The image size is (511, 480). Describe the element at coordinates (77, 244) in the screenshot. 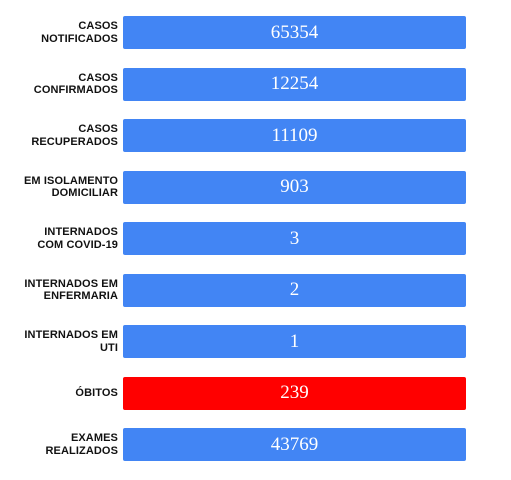

I see `stat-label-line2: COM COVID-19` at that location.